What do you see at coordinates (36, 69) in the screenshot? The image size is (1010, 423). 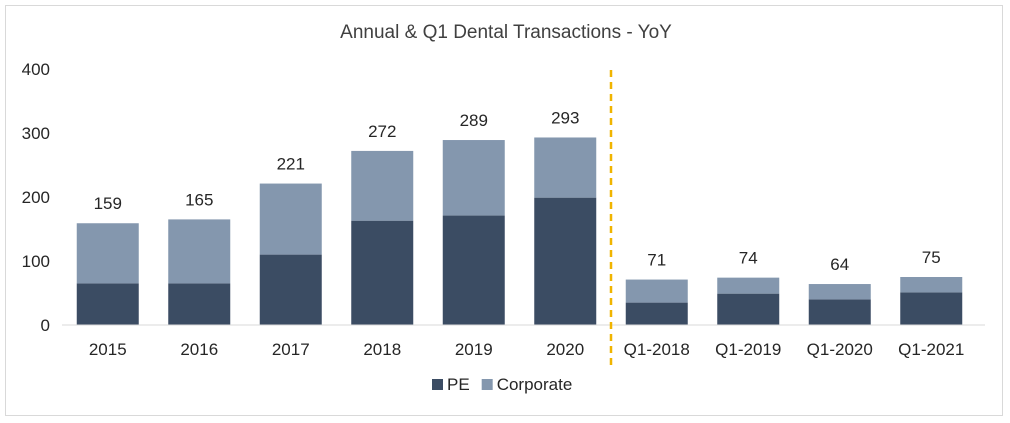 I see `y-tick-label: 400` at bounding box center [36, 69].